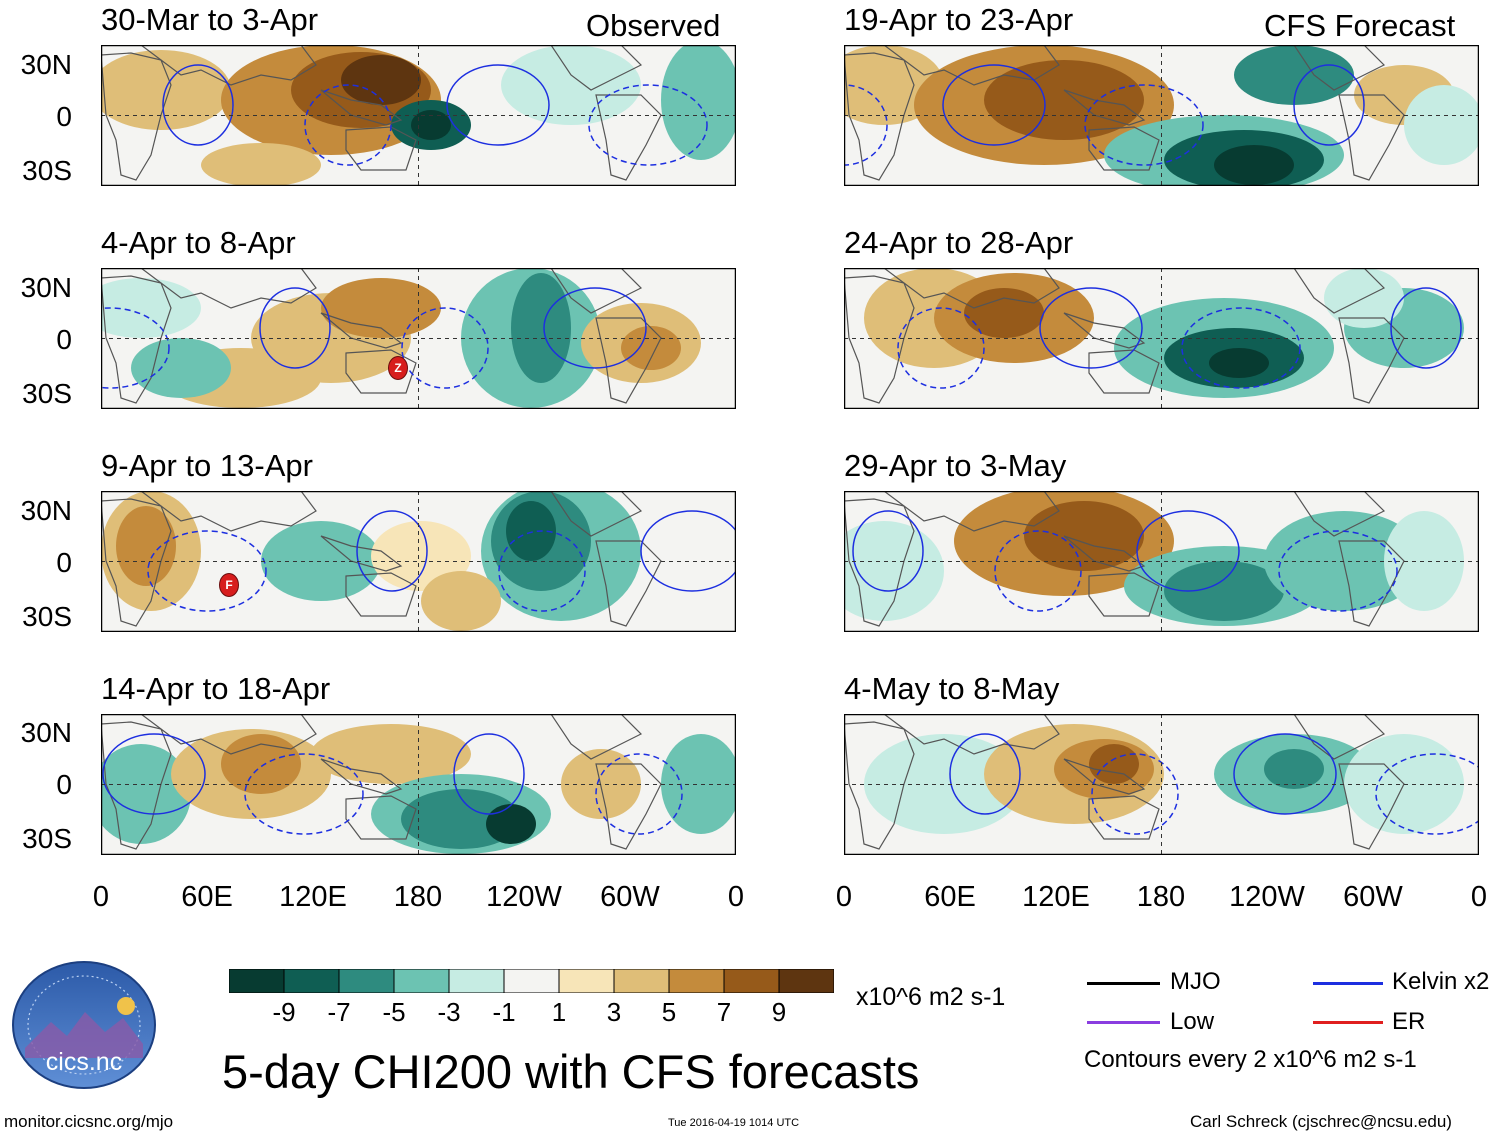  What do you see at coordinates (313, 897) in the screenshot?
I see `lon-label-left-120e: 120E` at bounding box center [313, 897].